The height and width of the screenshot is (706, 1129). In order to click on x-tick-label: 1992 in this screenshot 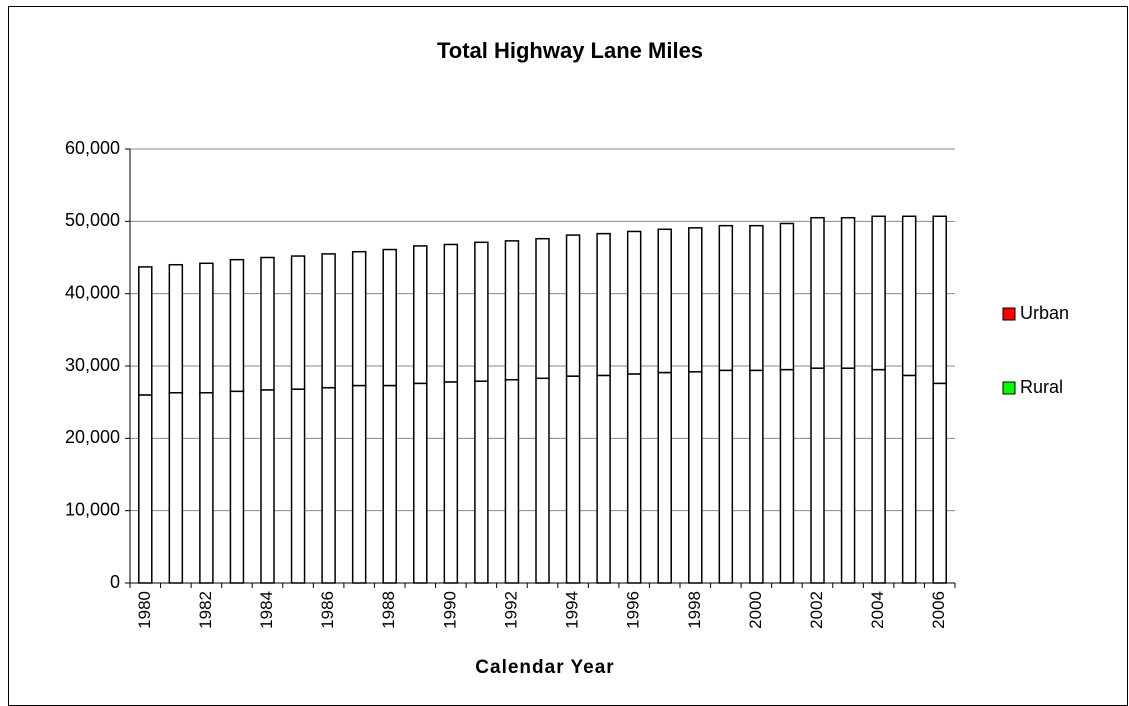, I will do `click(510, 610)`.